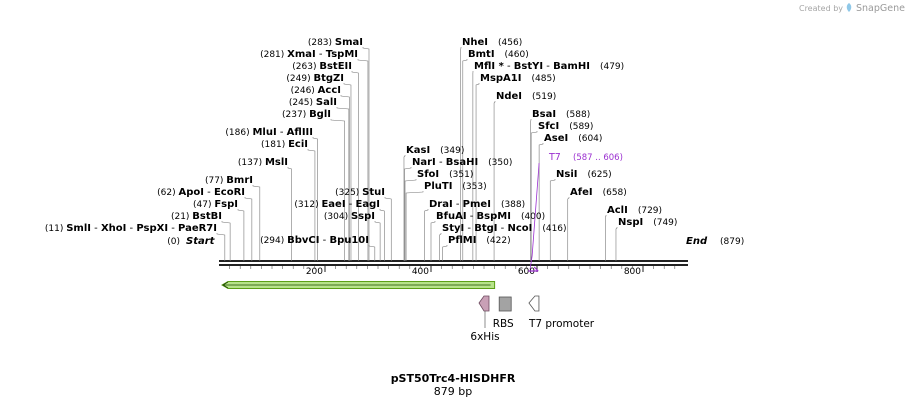 The image size is (907, 406). What do you see at coordinates (349, 42) in the screenshot?
I see `enzyme-name: SmaI` at bounding box center [349, 42].